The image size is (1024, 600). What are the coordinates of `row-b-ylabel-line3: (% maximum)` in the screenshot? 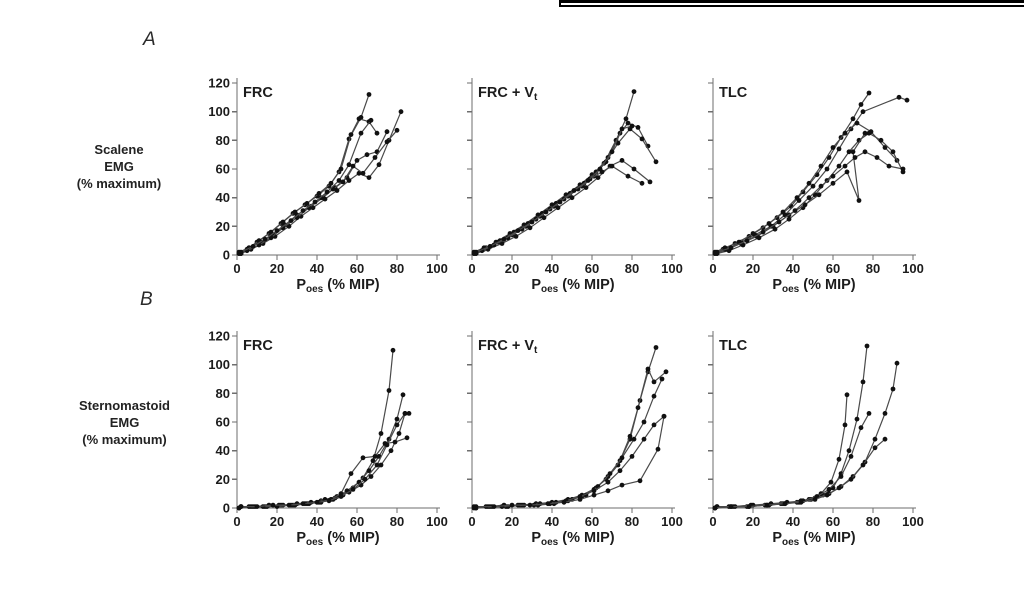 It's located at (124, 439).